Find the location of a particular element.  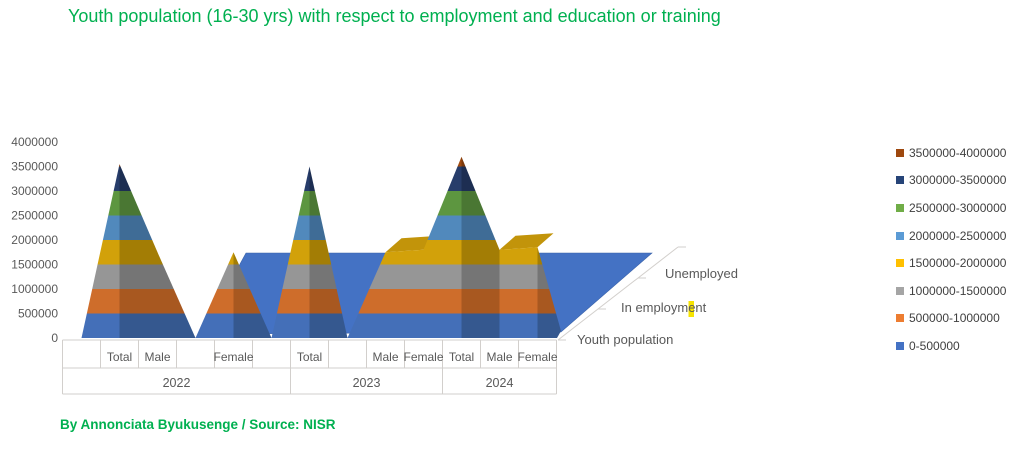

value-axis-label: 500000 is located at coordinates (38, 314).